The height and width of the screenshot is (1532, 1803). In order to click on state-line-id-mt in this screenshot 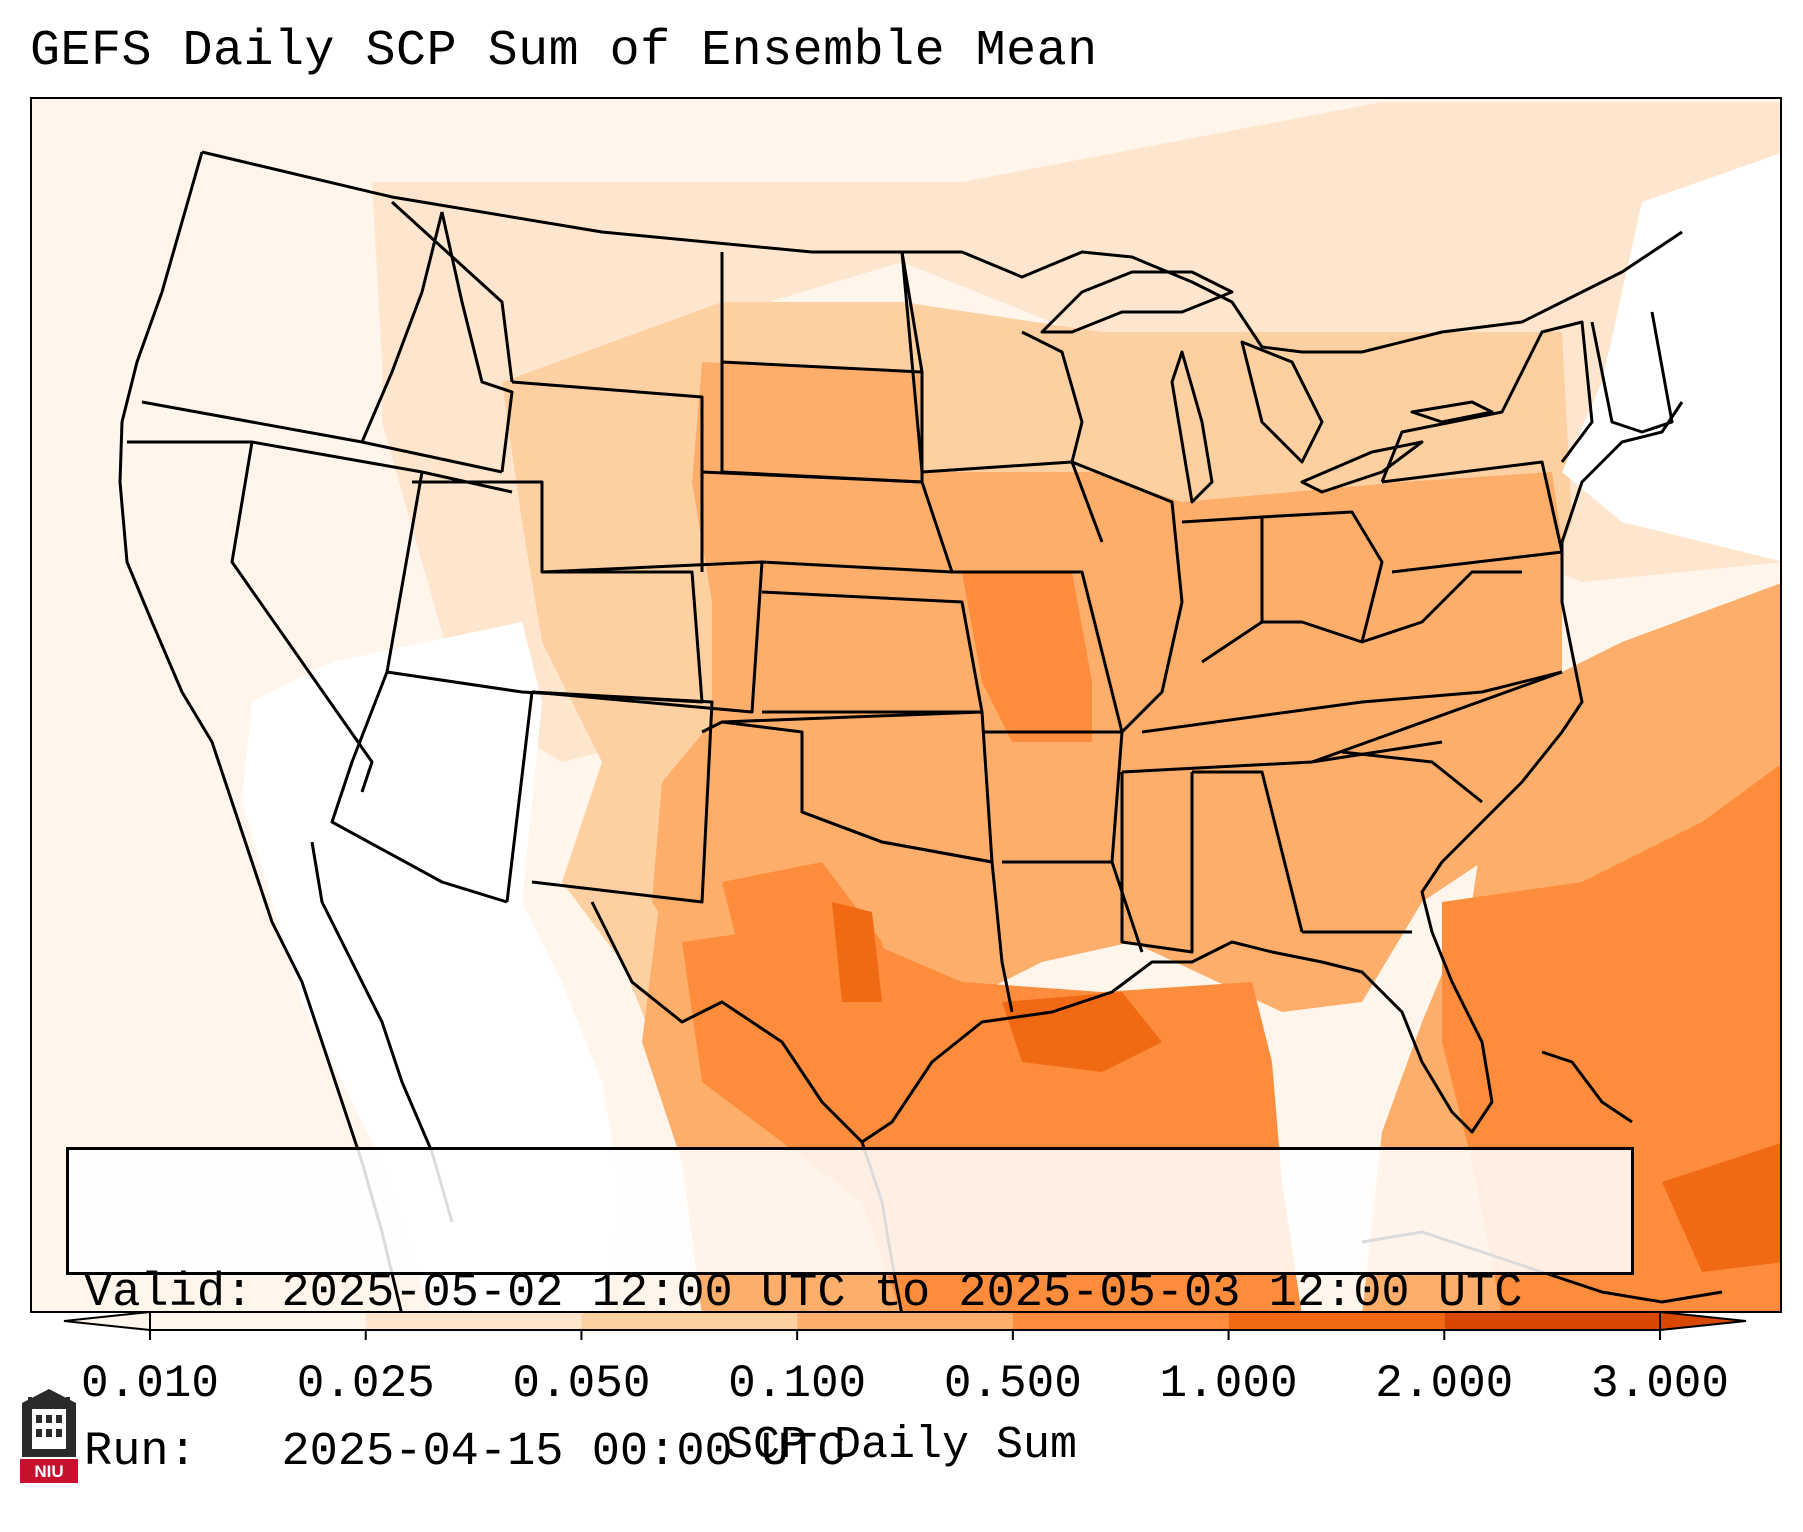, I will do `click(477, 342)`.